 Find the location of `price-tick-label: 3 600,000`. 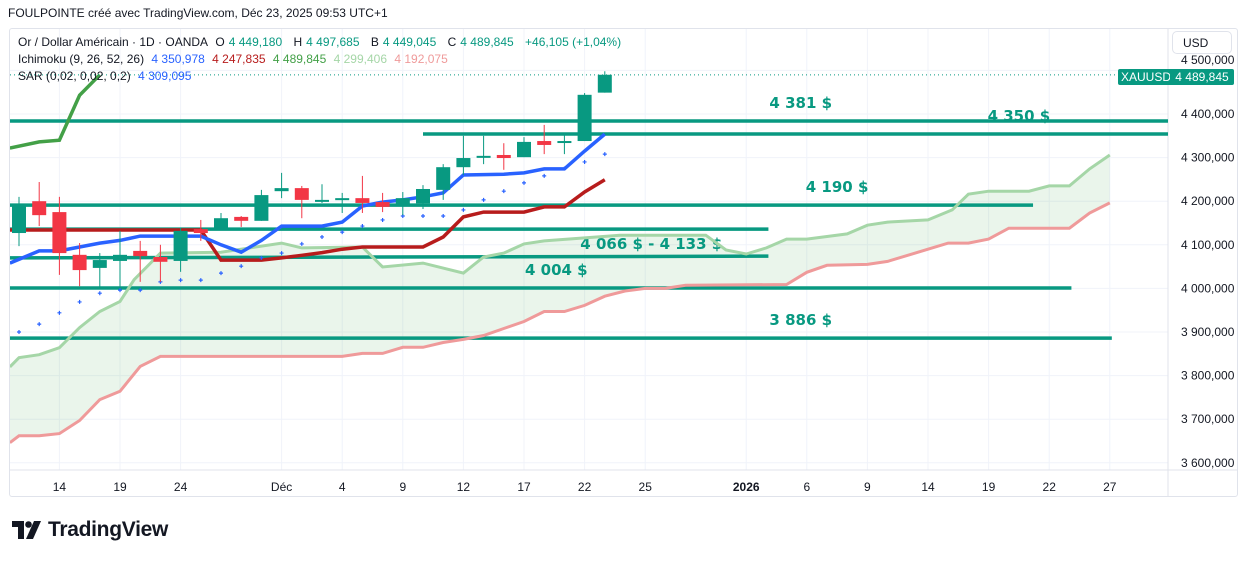

price-tick-label: 3 600,000 is located at coordinates (1208, 463).